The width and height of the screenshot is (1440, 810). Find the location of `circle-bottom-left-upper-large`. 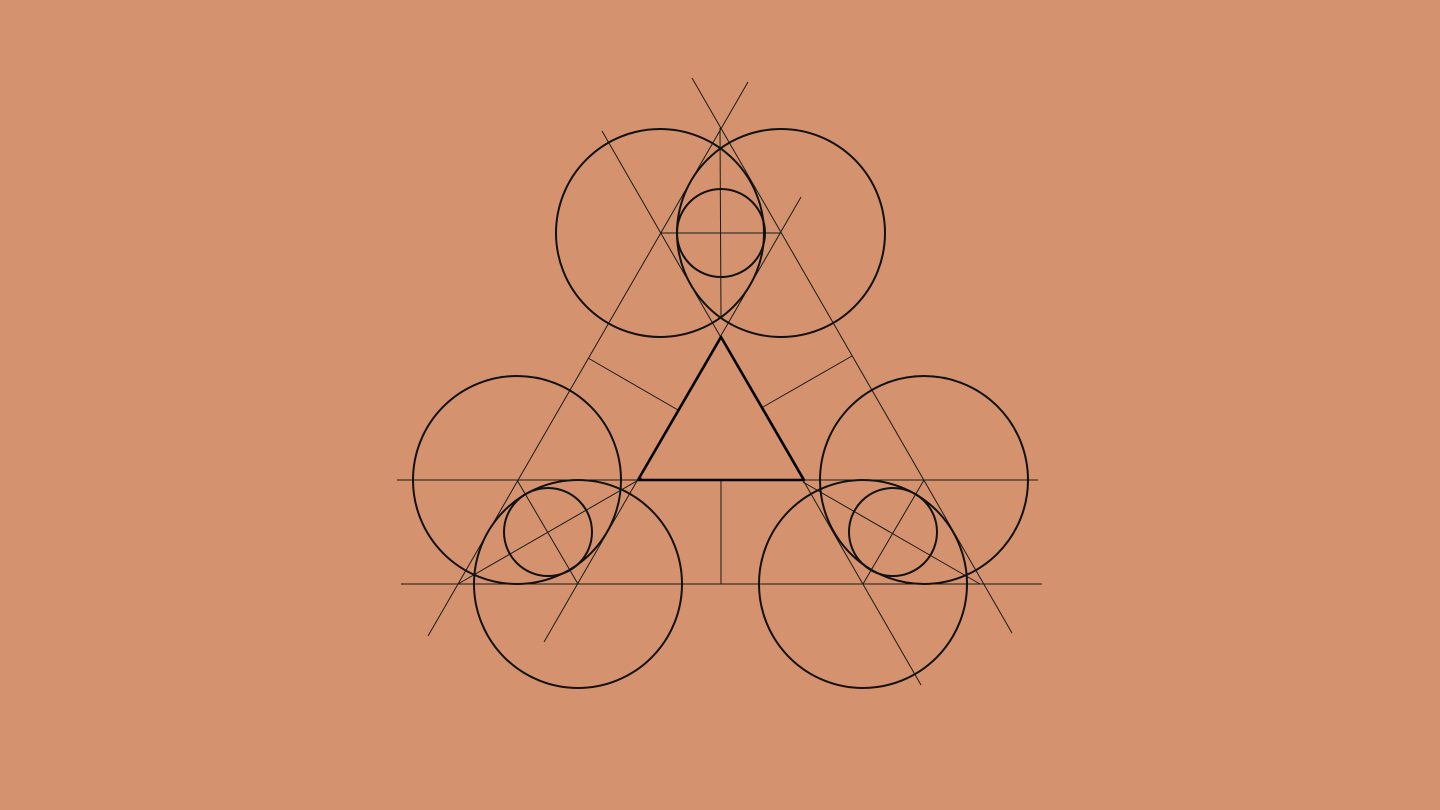

circle-bottom-left-upper-large is located at coordinates (517, 480).